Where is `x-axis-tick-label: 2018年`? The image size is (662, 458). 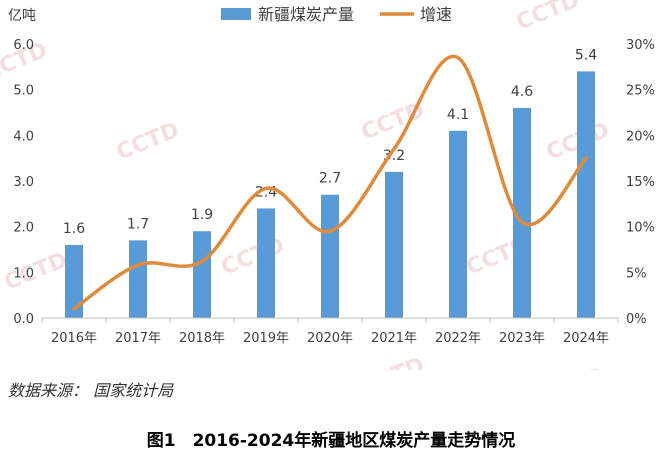
x-axis-tick-label: 2018年 is located at coordinates (202, 338).